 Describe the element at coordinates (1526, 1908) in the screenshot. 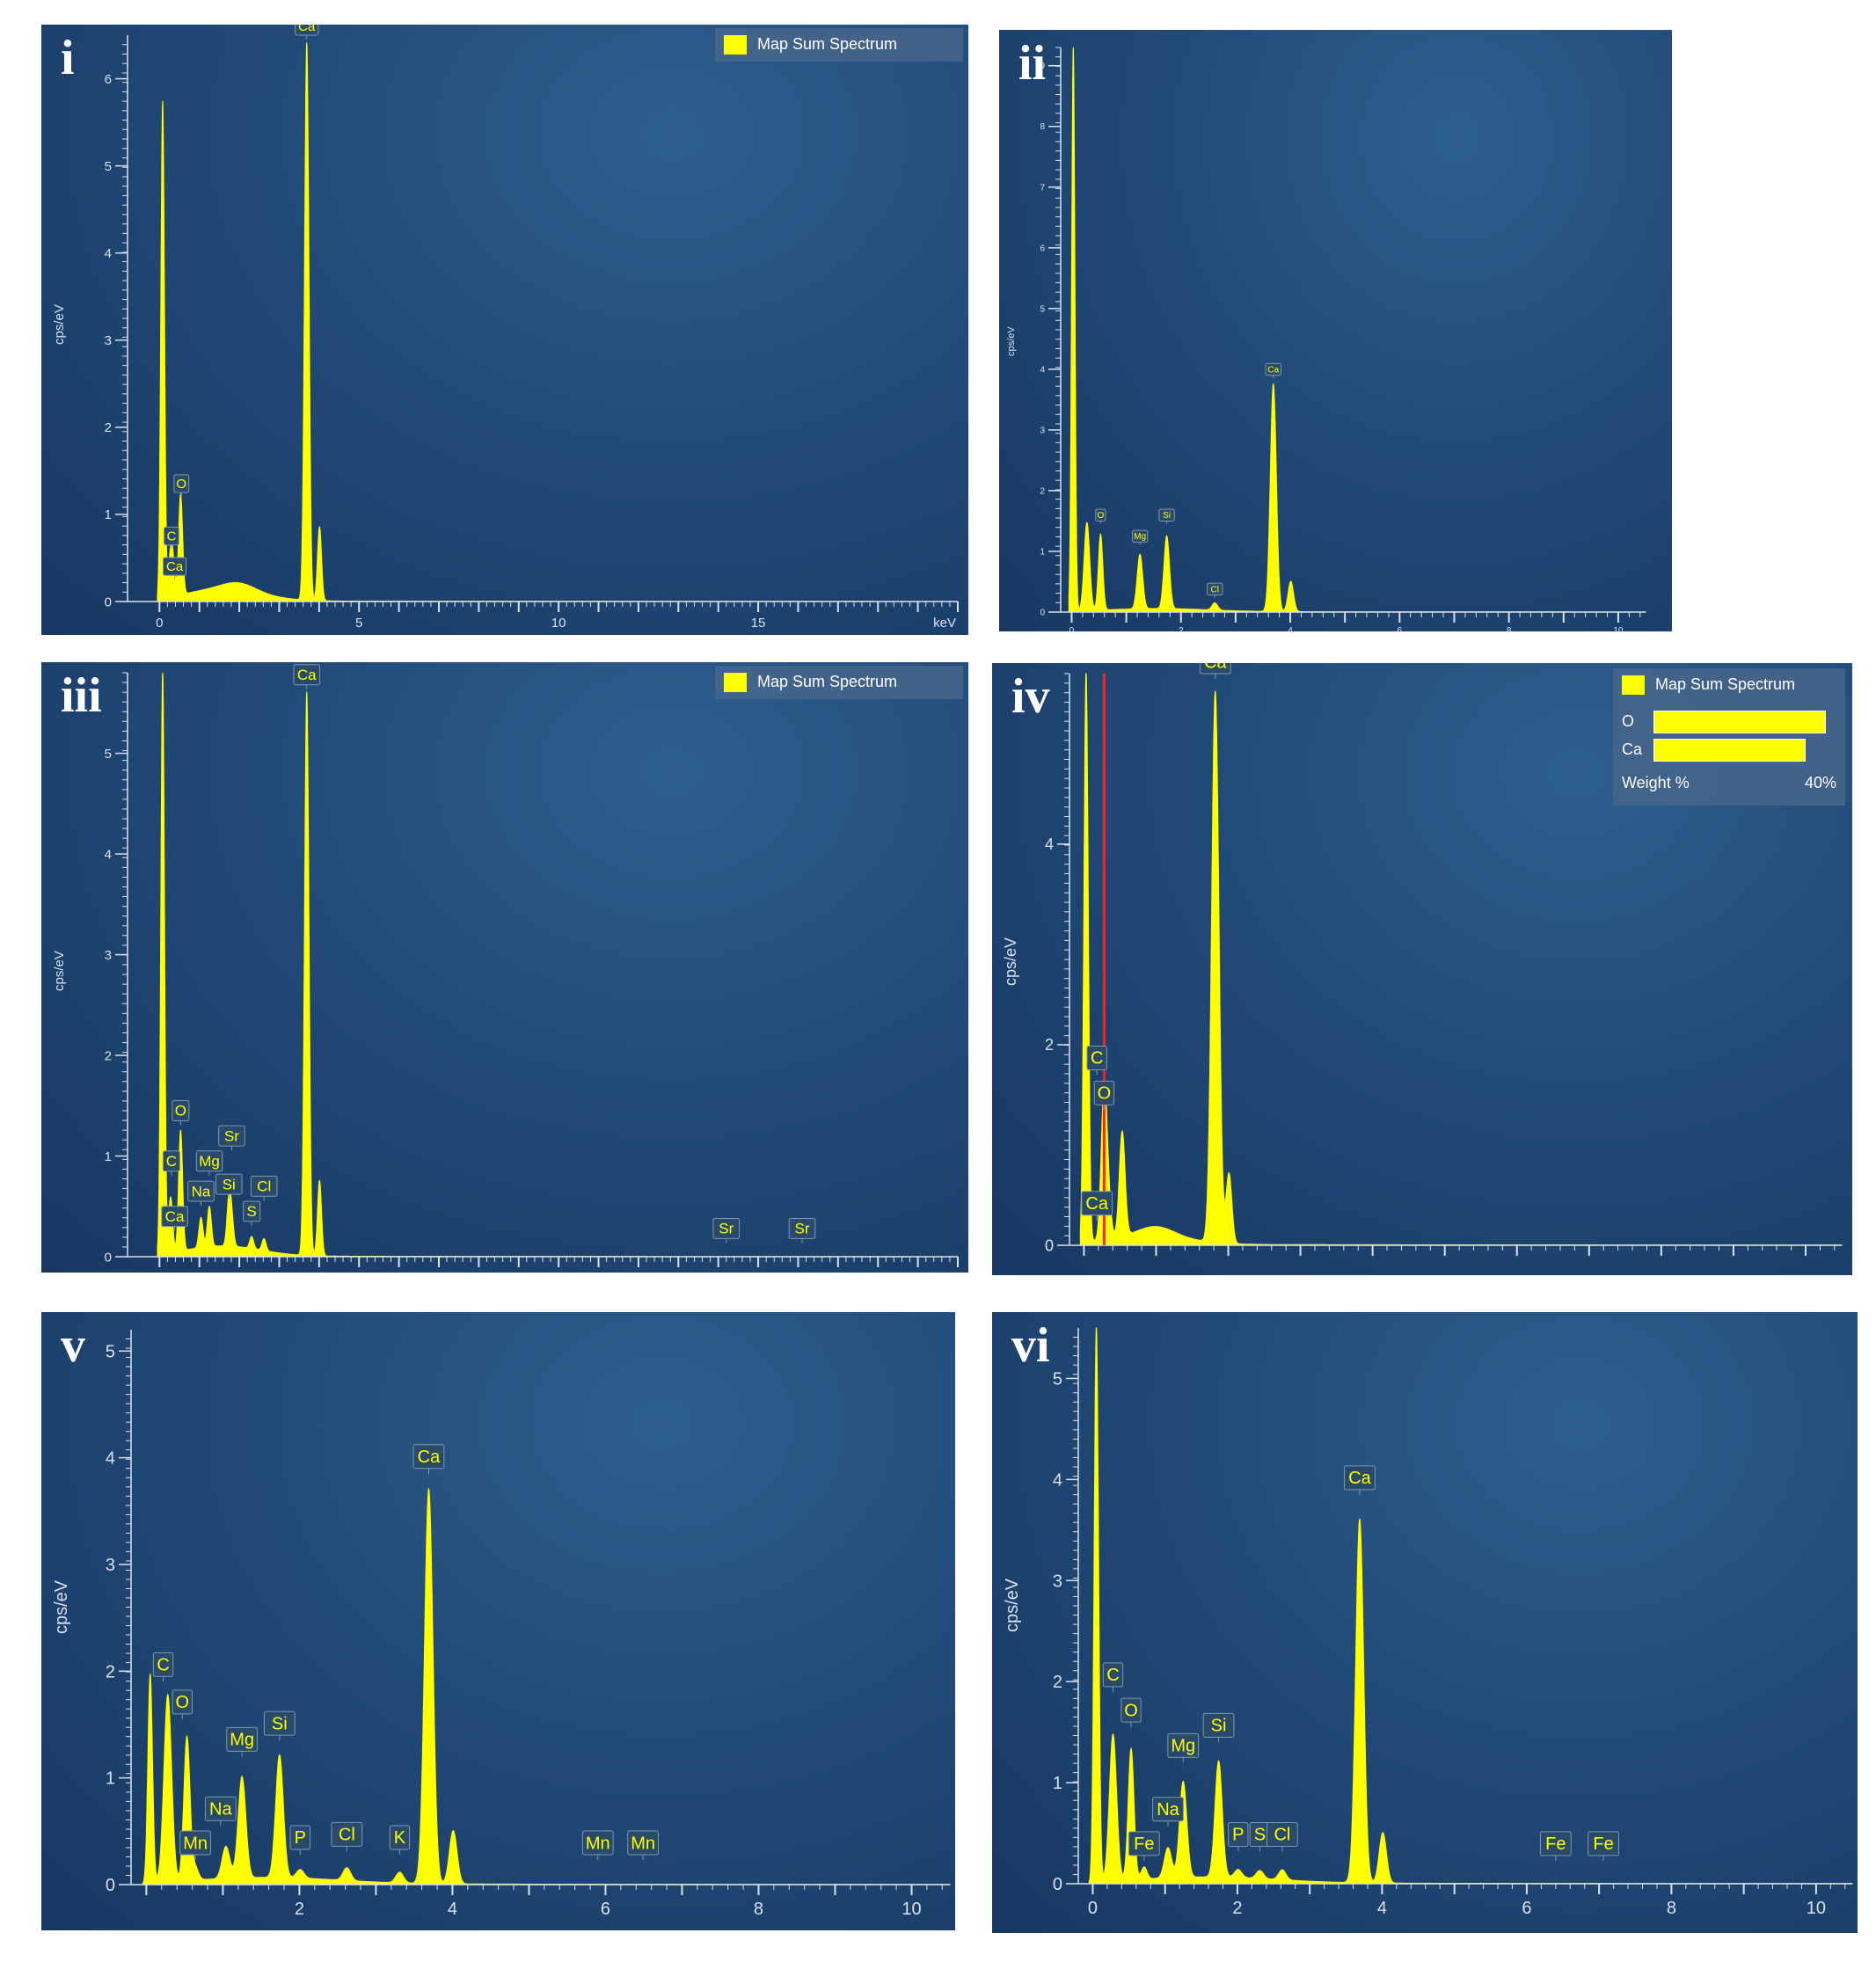

I see `x-tick-label: 6` at that location.